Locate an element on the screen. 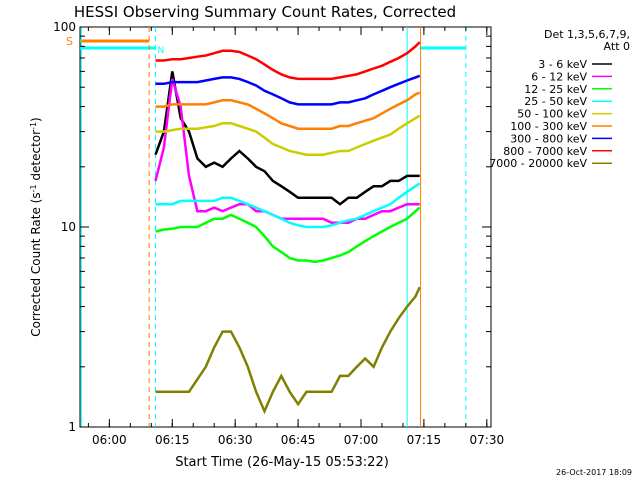  x-tick-label: 07:30 is located at coordinates (487, 440).